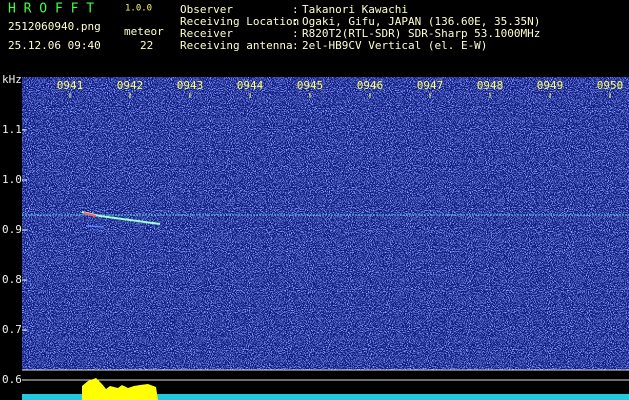 Image resolution: width=629 pixels, height=400 pixels. I want to click on filename: 2512060940.png, so click(54, 26).